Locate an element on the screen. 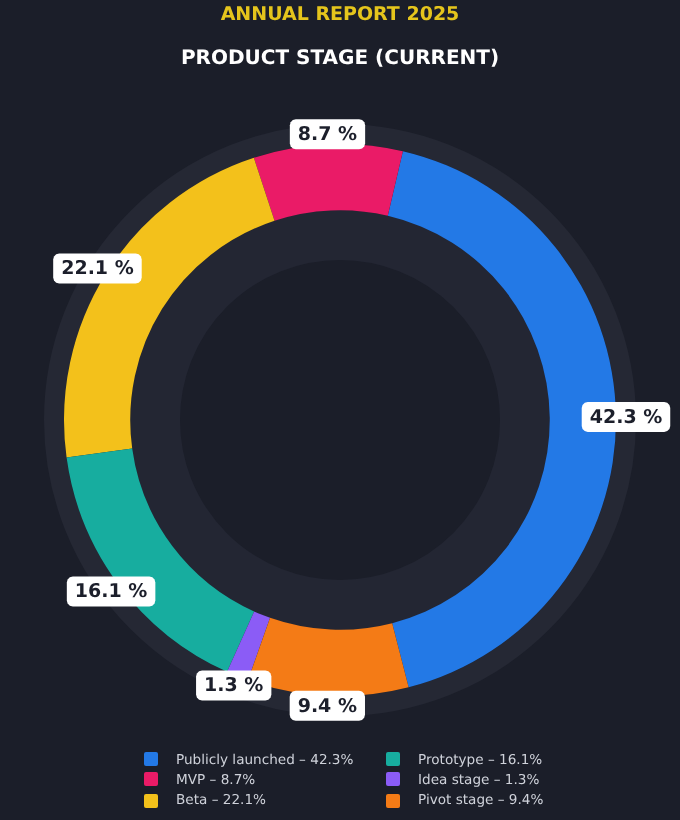 This screenshot has width=680, height=820. data-label: 42.3 % is located at coordinates (626, 417).